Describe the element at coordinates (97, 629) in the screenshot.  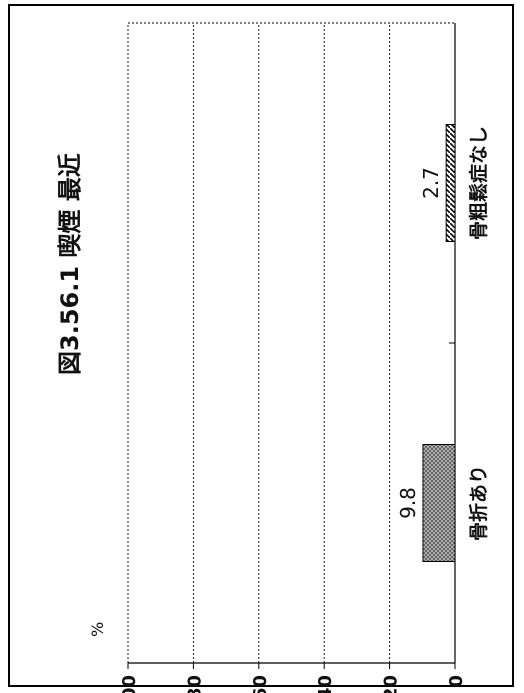
I see `y-axis-label: %` at that location.